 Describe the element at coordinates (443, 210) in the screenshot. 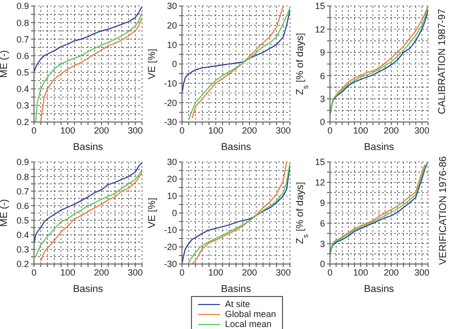

I see `text: VERIFICATION 1976-86` at that location.